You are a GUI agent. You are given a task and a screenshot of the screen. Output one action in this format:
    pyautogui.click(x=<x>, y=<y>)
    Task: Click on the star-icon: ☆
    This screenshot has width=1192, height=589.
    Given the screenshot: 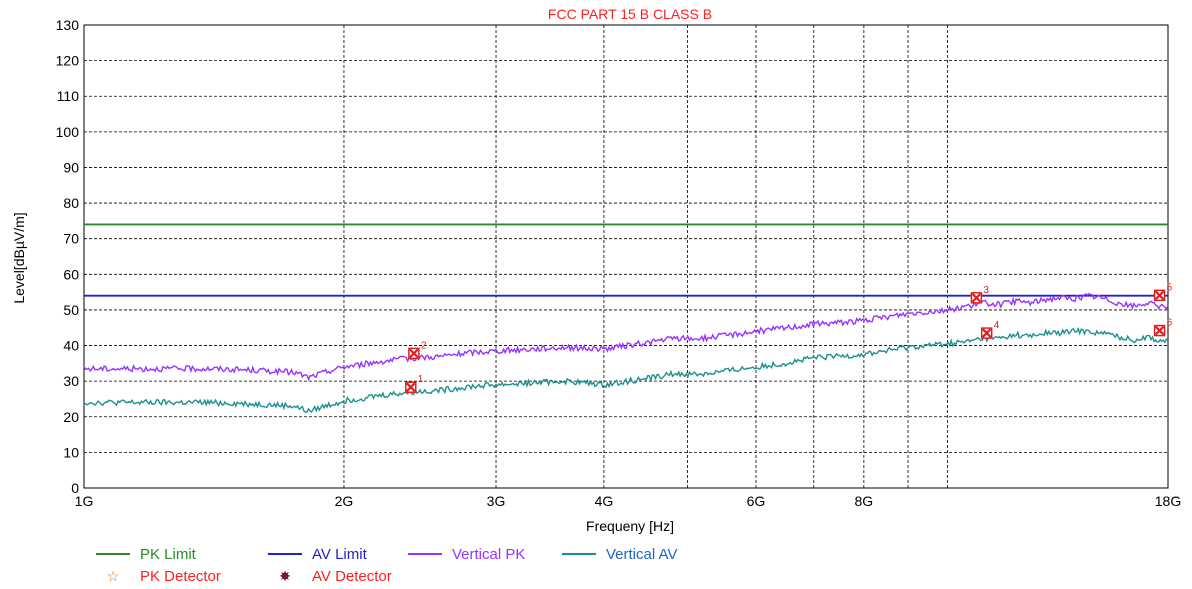 What is the action you would take?
    pyautogui.click(x=113, y=575)
    